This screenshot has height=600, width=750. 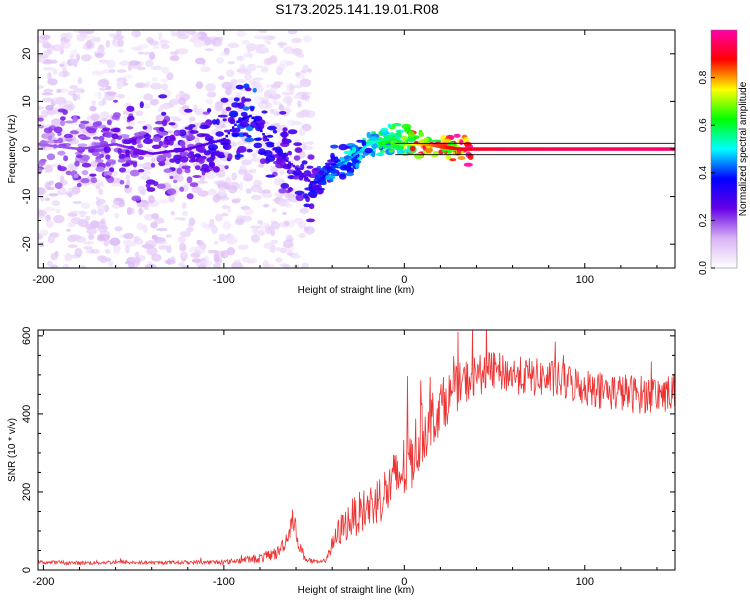 I want to click on spectrogram-y-tick-label: -10, so click(x=27, y=197).